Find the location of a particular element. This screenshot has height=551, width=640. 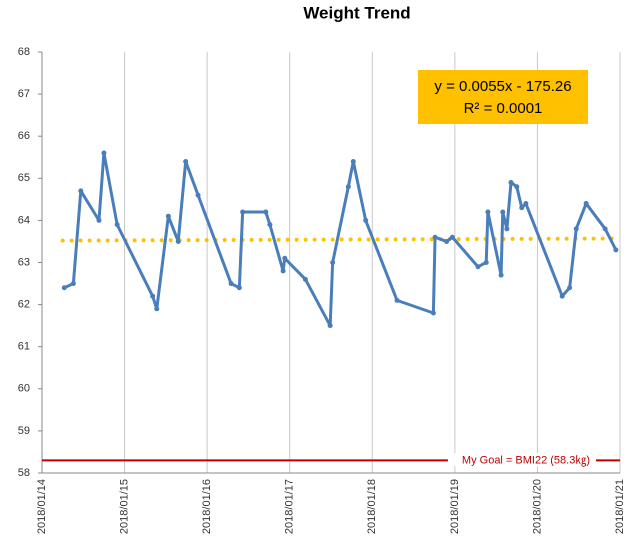

goal-label: My Goal = BMI22 (58.3㎏) is located at coordinates (526, 459).